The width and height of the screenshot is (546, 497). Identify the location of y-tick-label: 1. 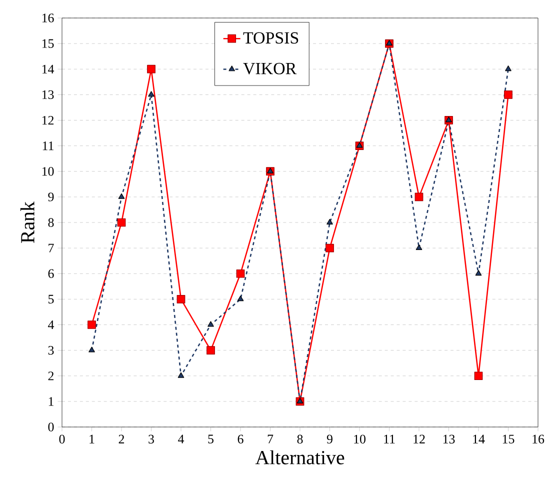
(51, 401).